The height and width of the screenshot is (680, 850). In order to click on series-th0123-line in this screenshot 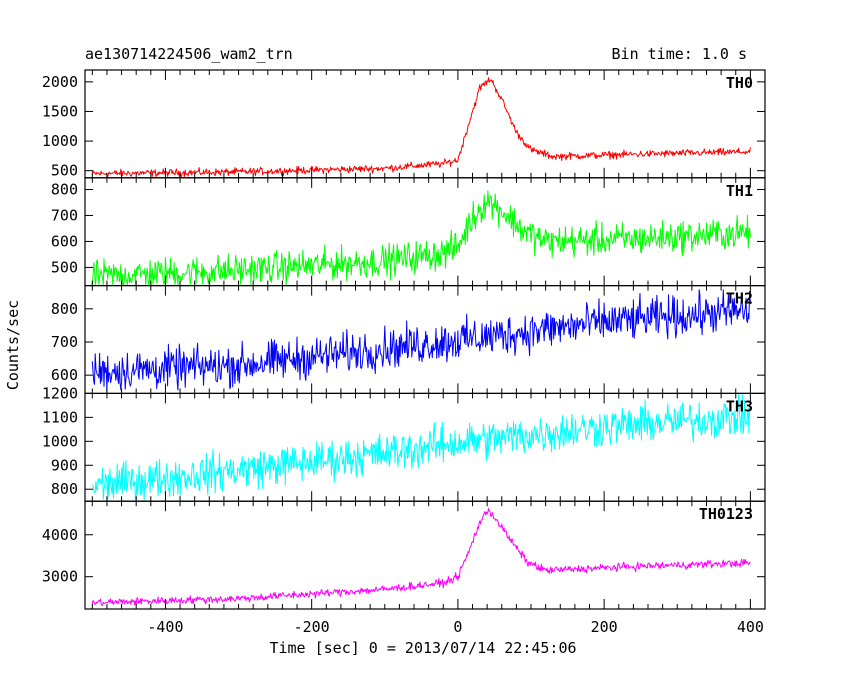, I will do `click(421, 557)`.